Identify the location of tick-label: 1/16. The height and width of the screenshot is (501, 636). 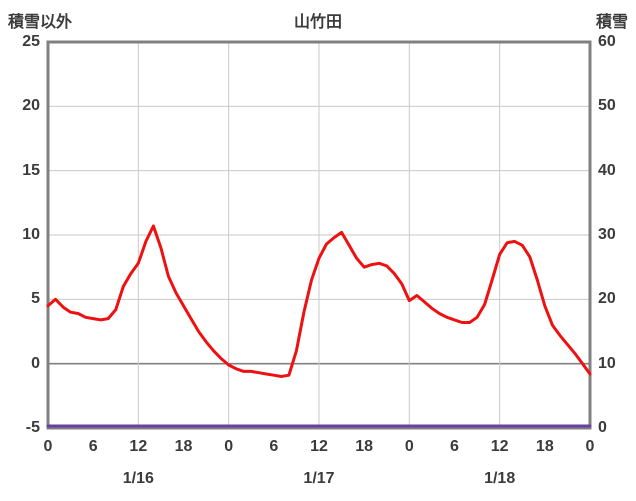
(138, 478).